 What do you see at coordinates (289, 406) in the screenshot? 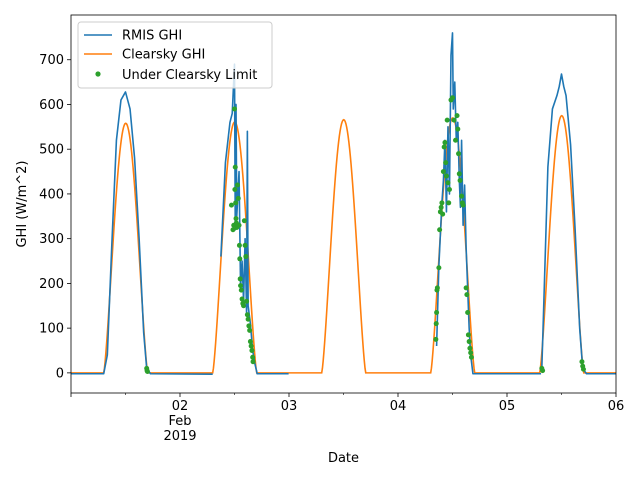
I see `x-tick-label: 03` at bounding box center [289, 406].